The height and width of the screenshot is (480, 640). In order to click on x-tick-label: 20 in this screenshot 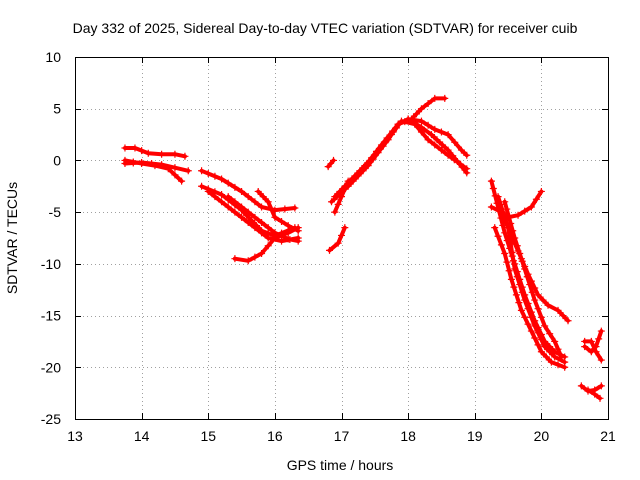, I will do `click(542, 436)`.